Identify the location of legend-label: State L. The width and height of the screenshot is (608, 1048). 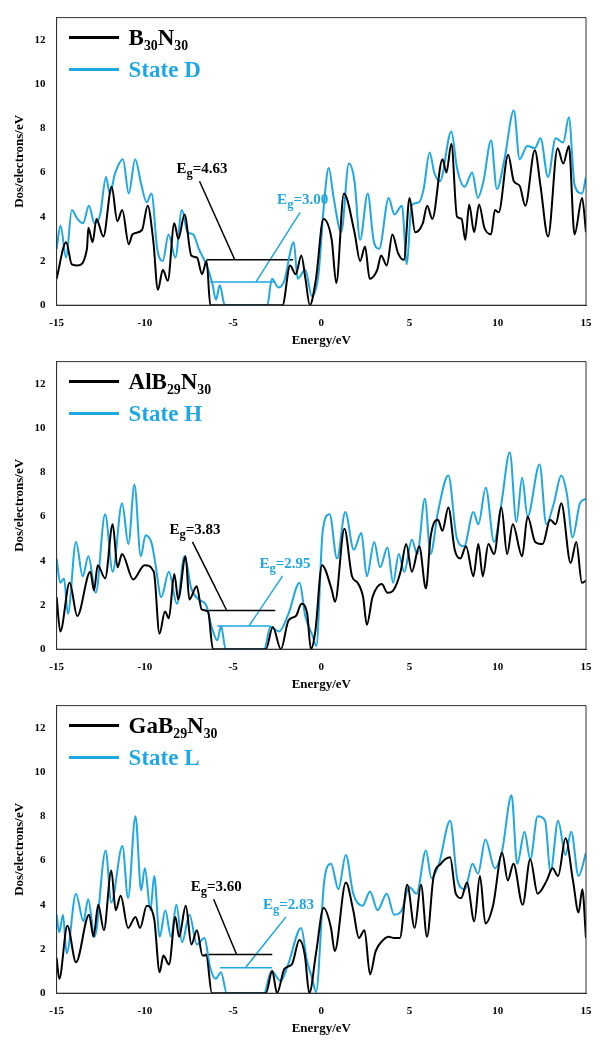
(164, 757).